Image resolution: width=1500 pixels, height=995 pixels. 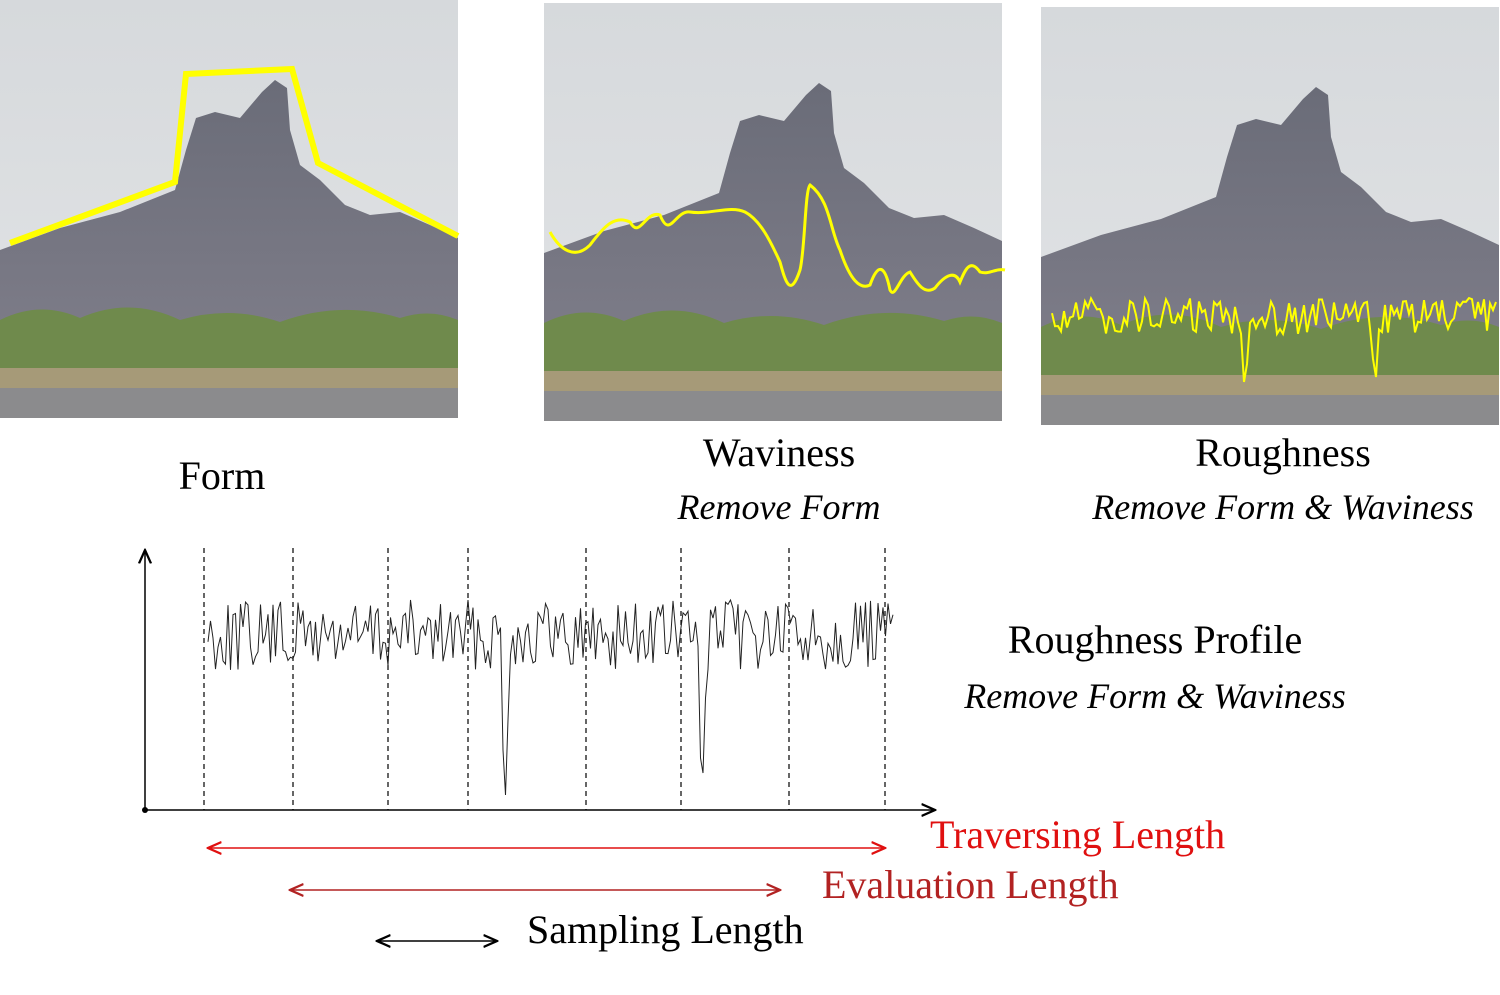 I want to click on profile-title: Roughness Profile, so click(x=1155, y=639).